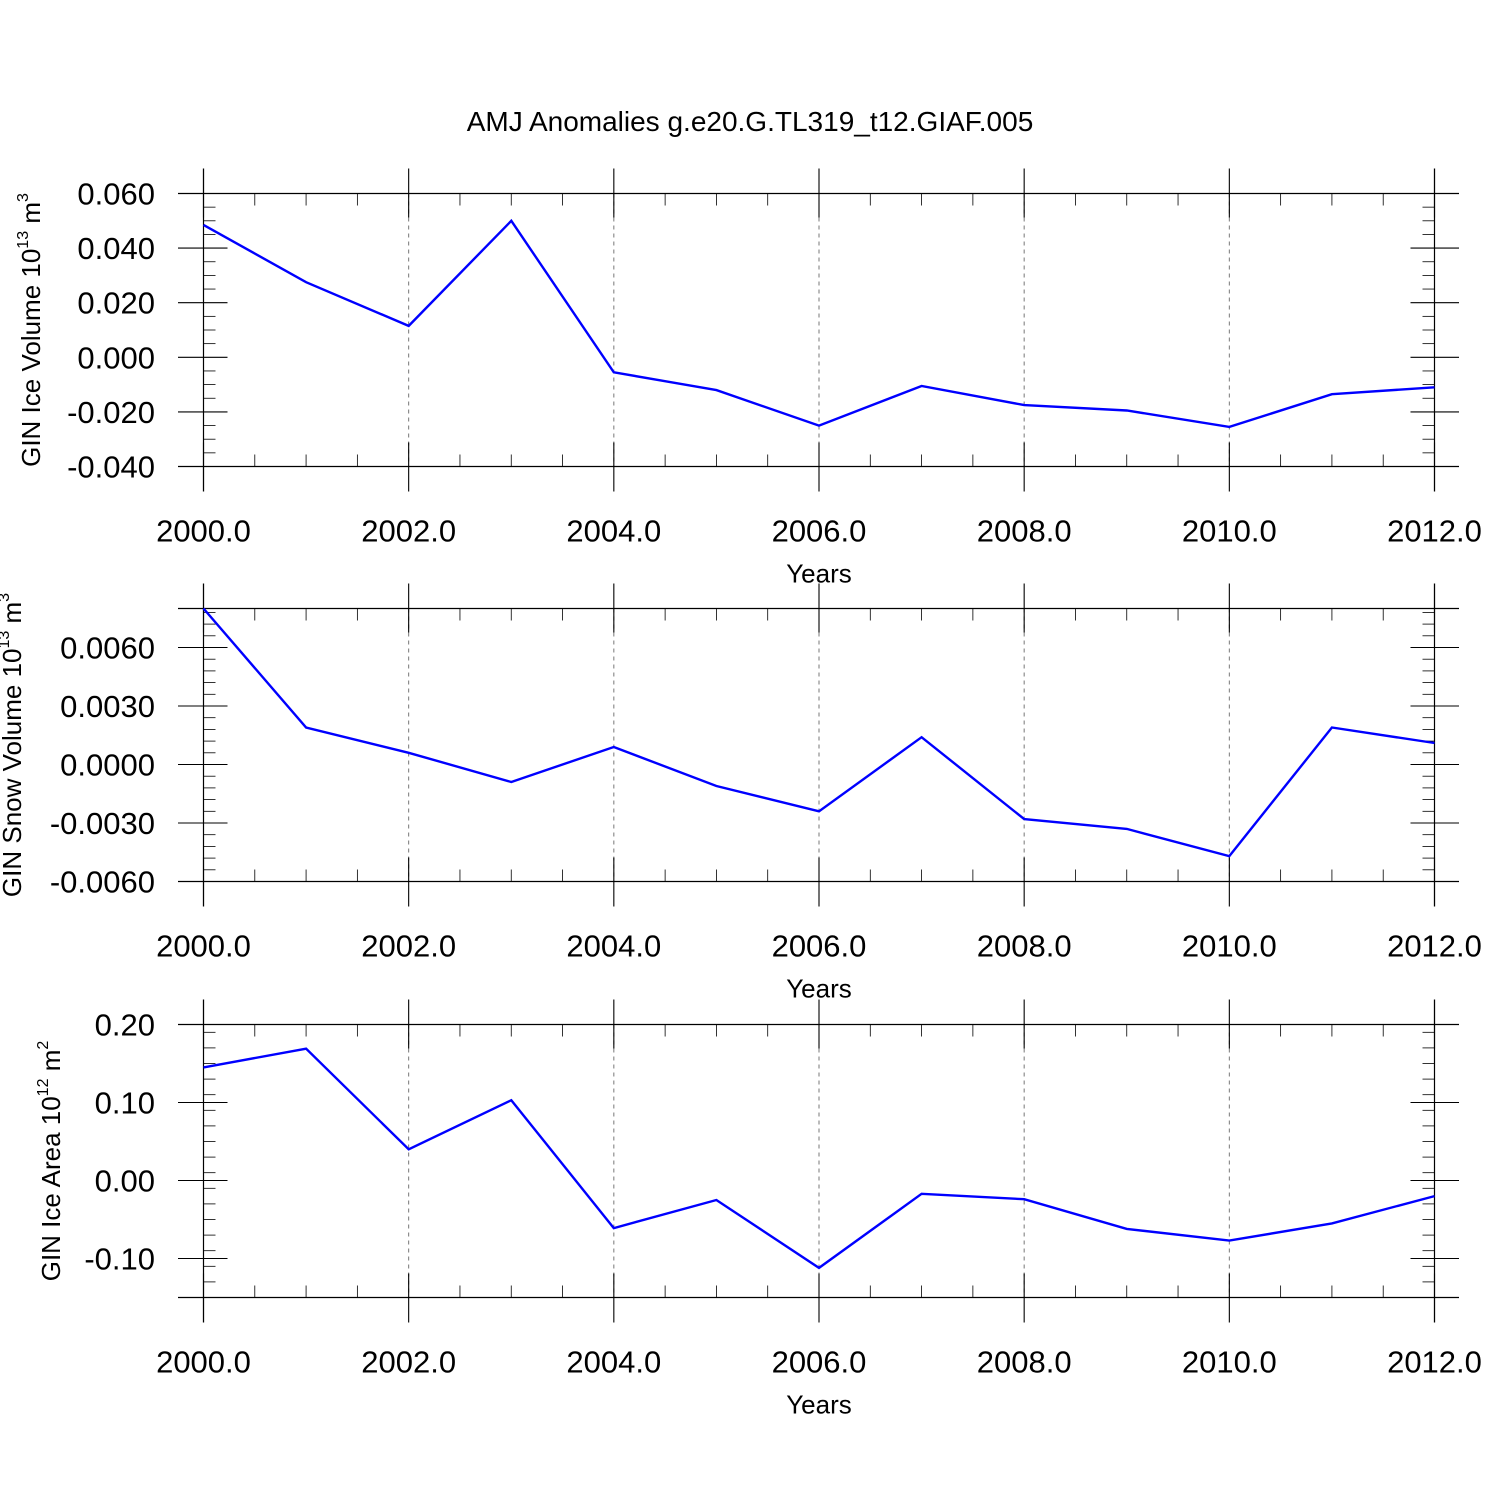  Describe the element at coordinates (111, 412) in the screenshot. I see `y-tick-label: -0.020` at that location.